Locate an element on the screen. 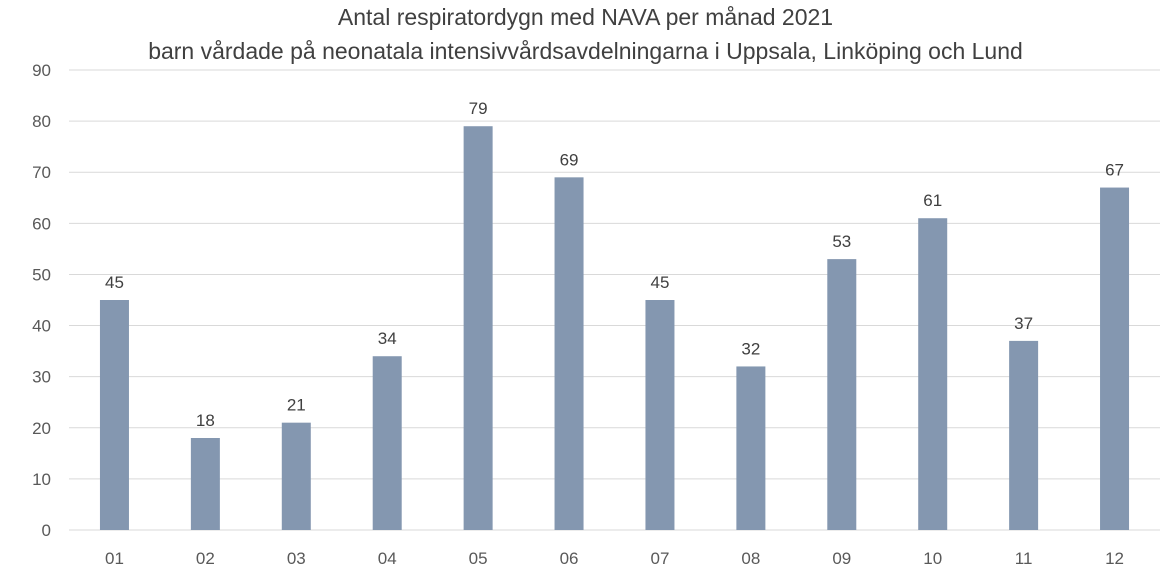 This screenshot has width=1171, height=588. x-tick-label: 03 is located at coordinates (296, 558).